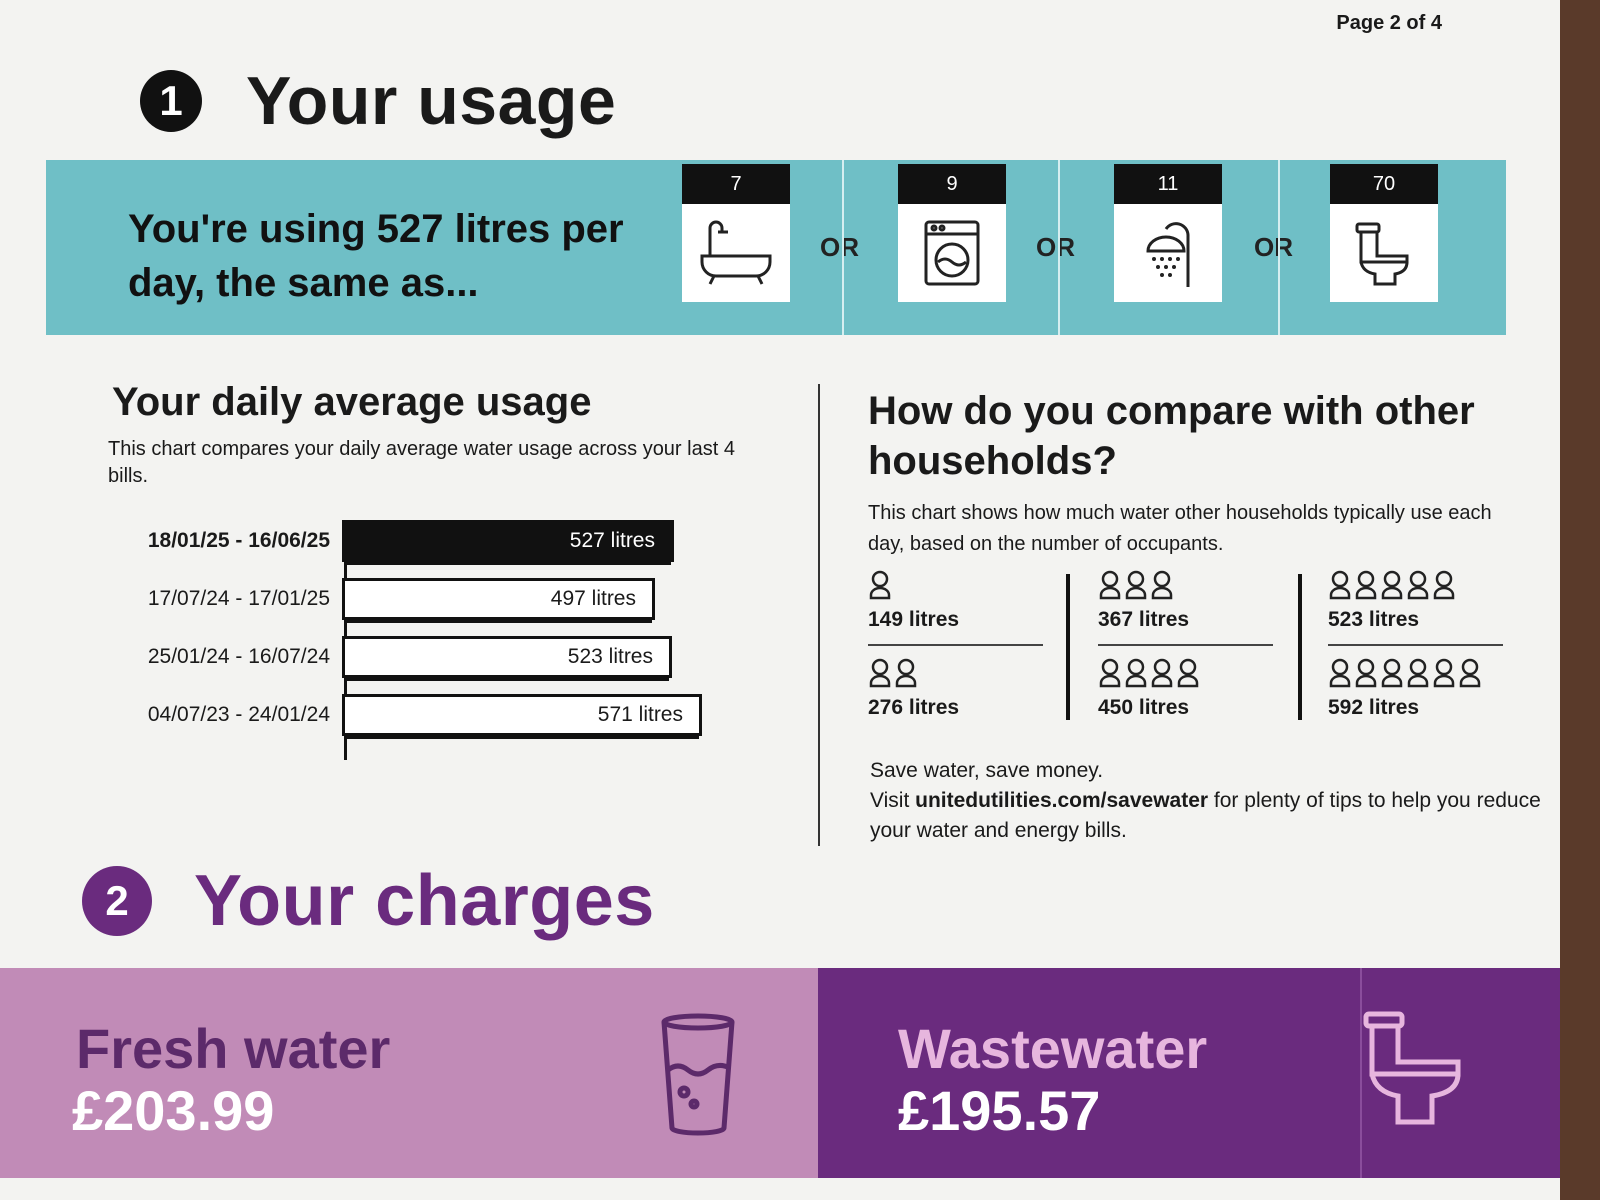 This screenshot has height=1200, width=1600. Describe the element at coordinates (736, 253) in the screenshot. I see `bath-icon` at that location.